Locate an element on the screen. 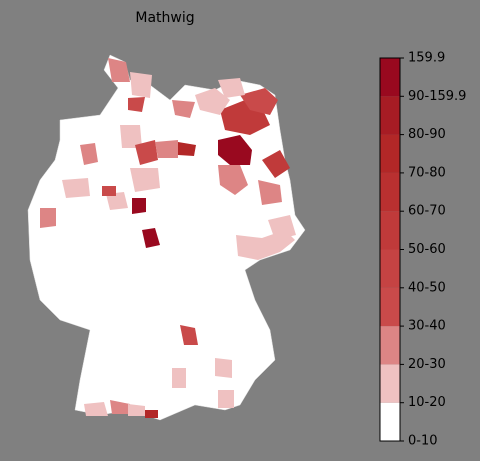 This screenshot has width=480, height=461. colorbar-label: 30-40 is located at coordinates (427, 326).